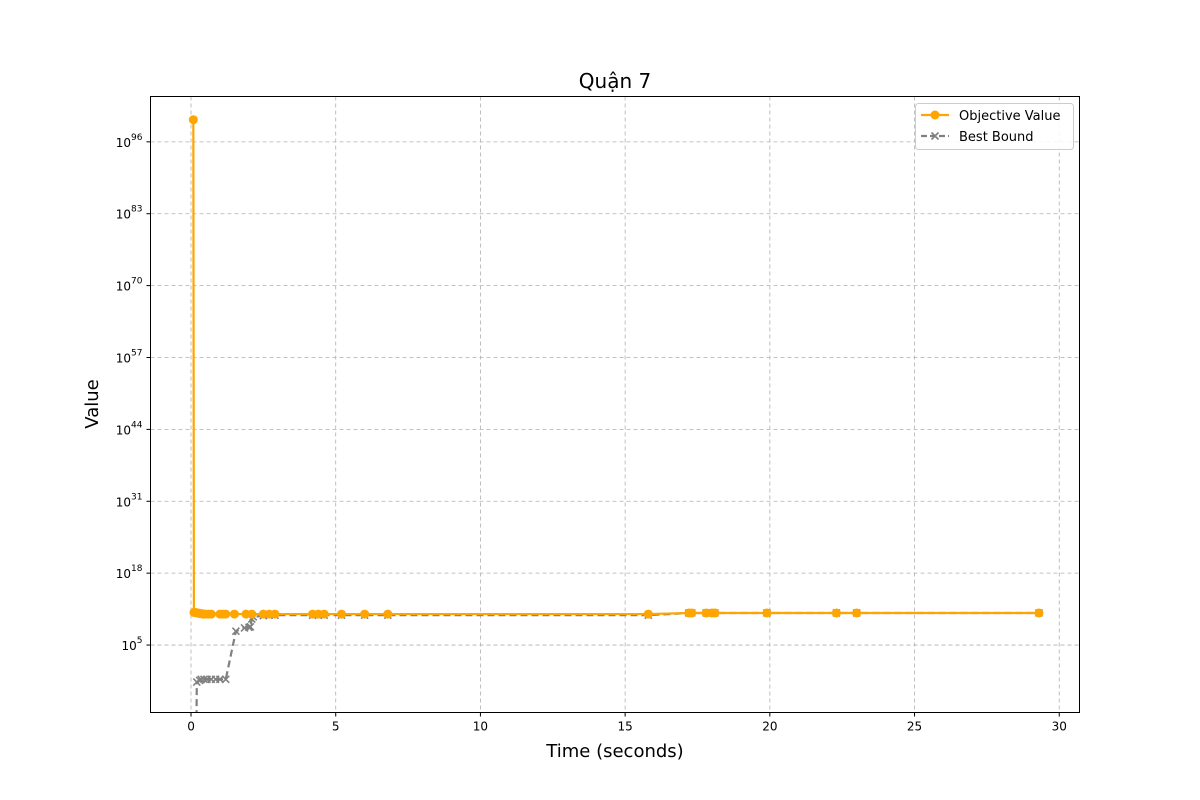  What do you see at coordinates (480, 727) in the screenshot?
I see `x-tick-label: 10` at bounding box center [480, 727].